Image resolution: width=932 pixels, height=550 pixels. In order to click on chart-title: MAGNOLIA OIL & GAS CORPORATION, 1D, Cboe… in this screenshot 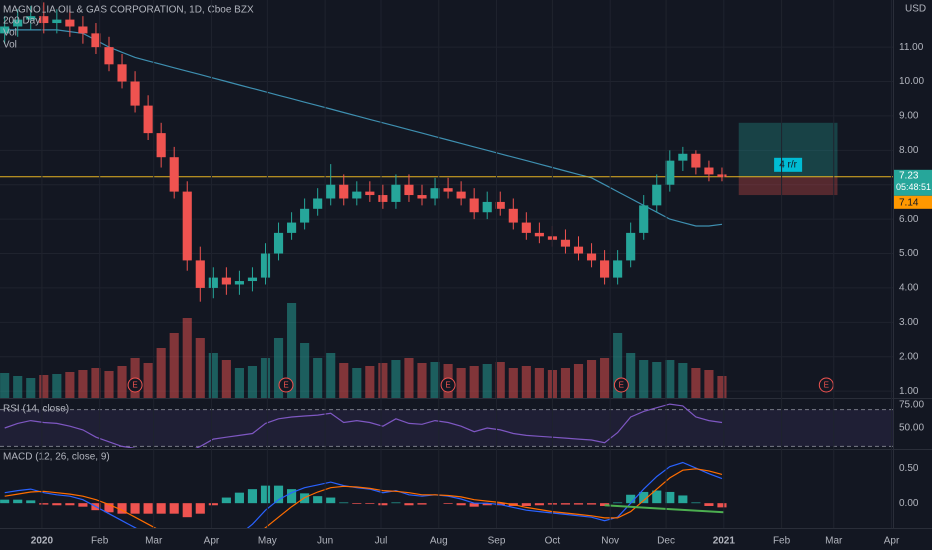, I will do `click(128, 10)`.